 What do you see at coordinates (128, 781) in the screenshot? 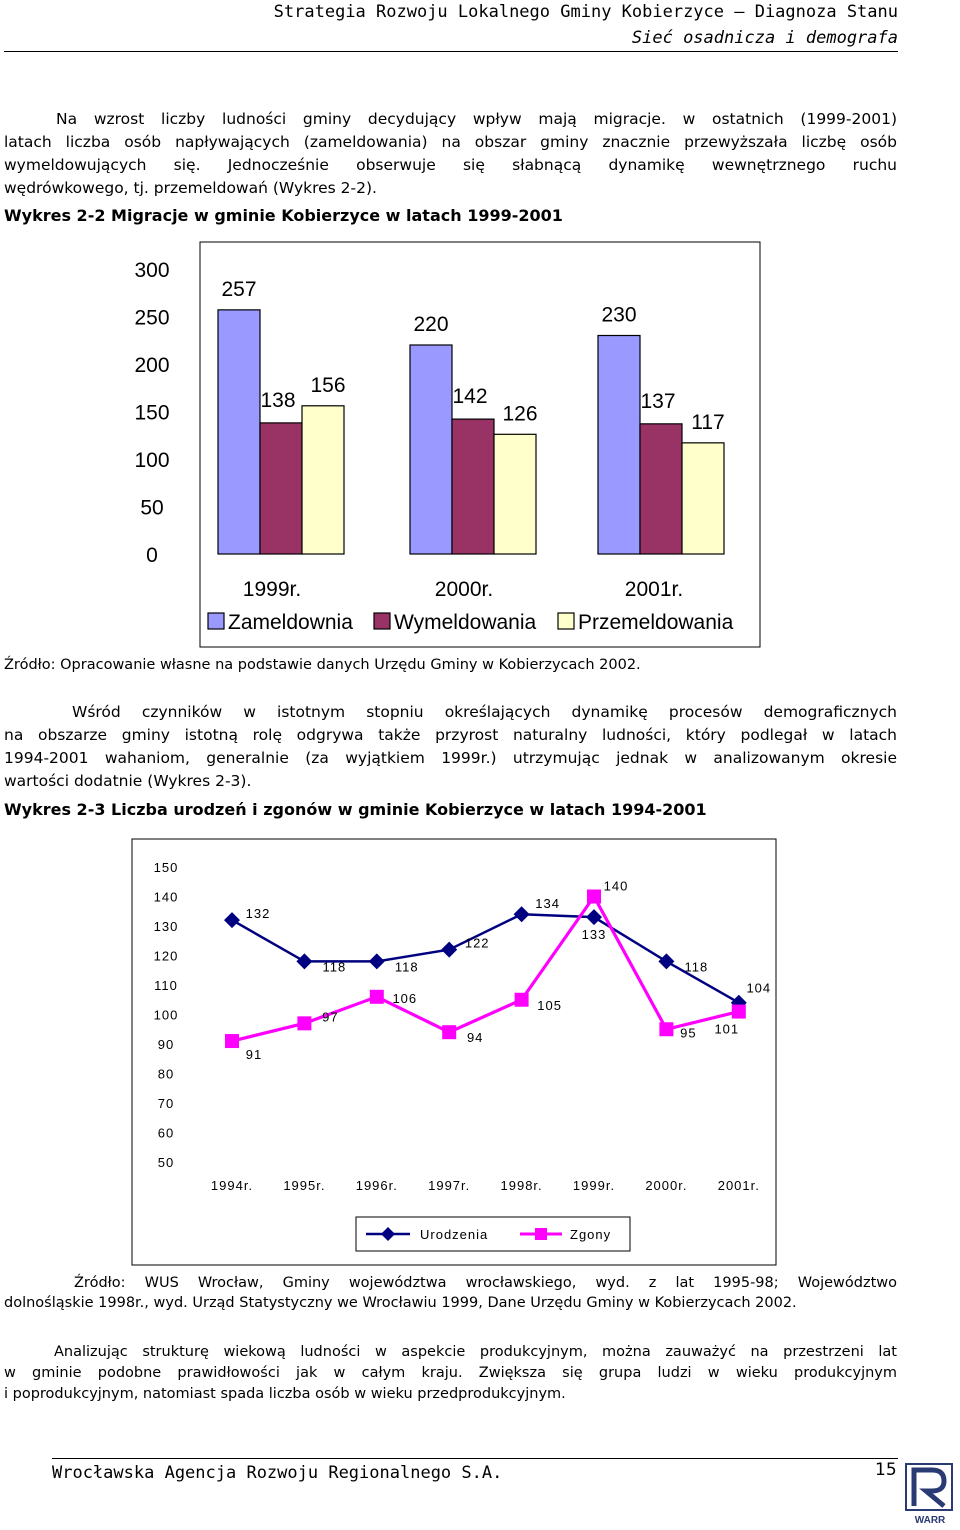
I see `paragraph-line: wartości dodatnie (Wykres 2-3).` at bounding box center [128, 781].